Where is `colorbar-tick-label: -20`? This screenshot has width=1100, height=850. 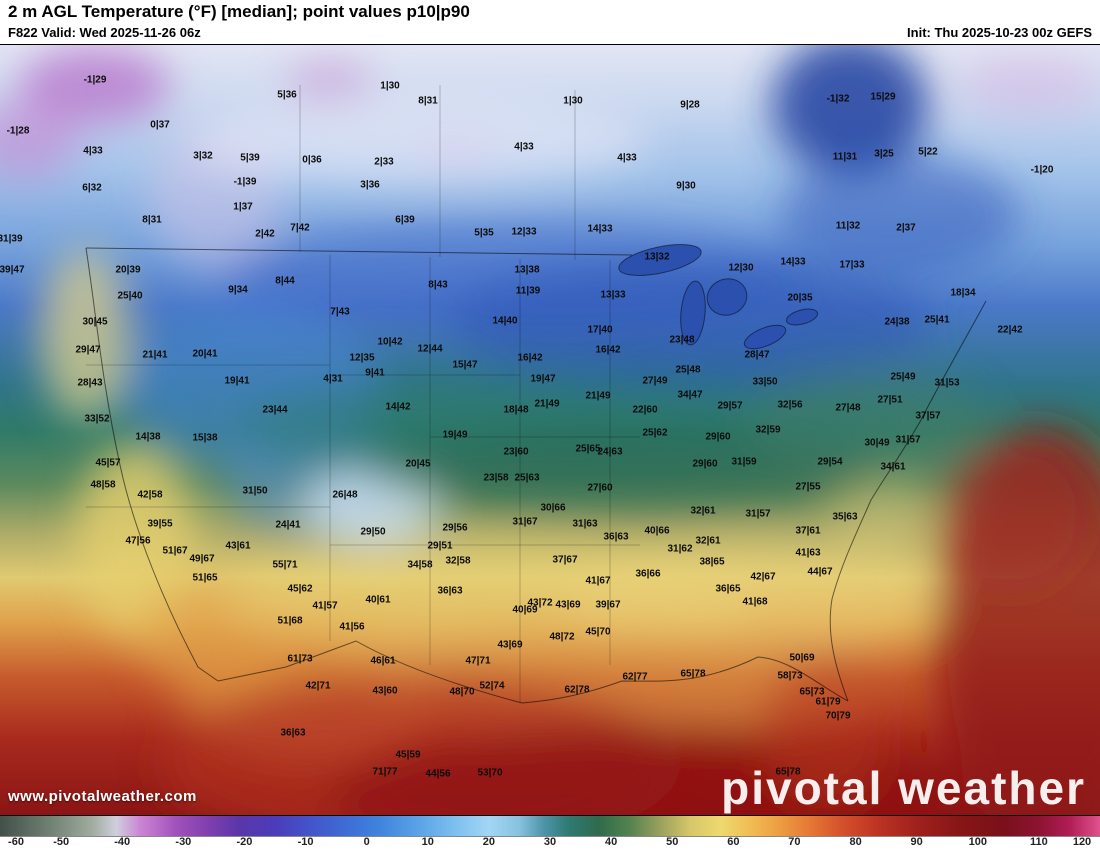 colorbar-tick-label: -20 is located at coordinates (244, 842).